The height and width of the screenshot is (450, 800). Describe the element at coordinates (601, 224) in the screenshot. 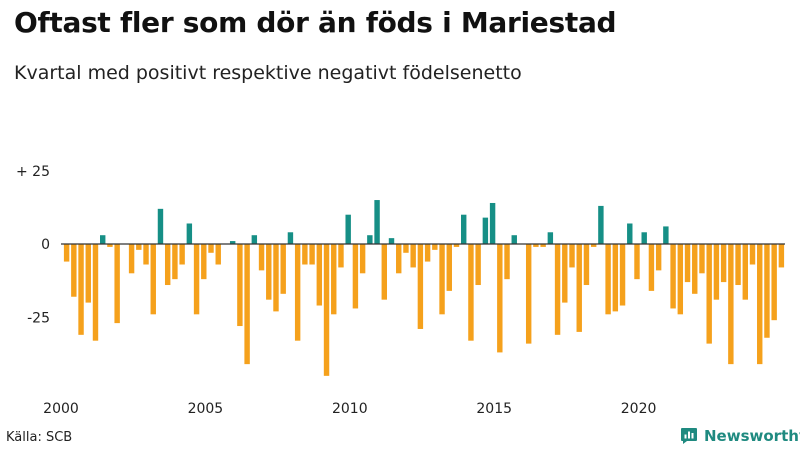

I see `bar-2018-q3` at that location.